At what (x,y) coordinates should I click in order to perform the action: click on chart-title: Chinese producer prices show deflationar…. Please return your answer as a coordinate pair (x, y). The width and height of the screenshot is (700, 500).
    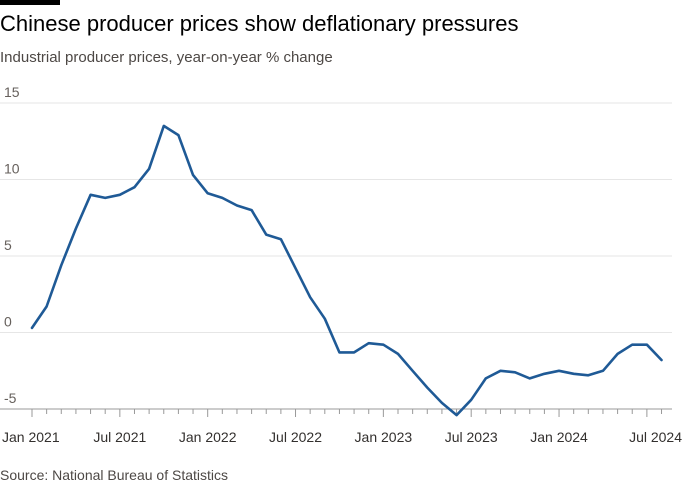
    Looking at the image, I should click on (259, 23).